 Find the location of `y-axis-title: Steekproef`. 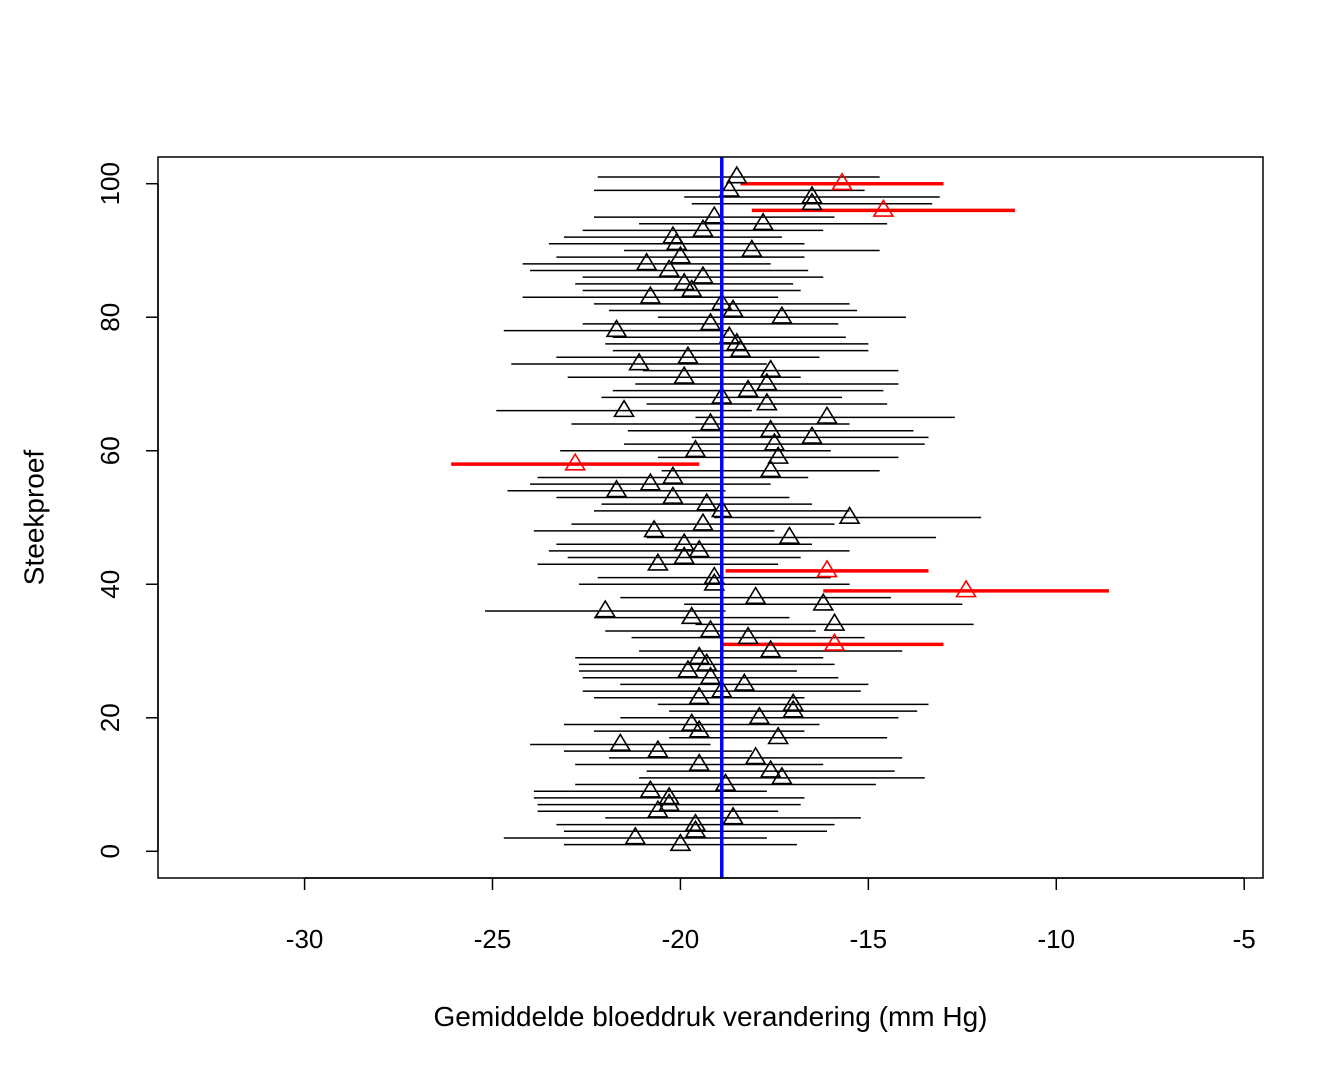

y-axis-title: Steekproef is located at coordinates (34, 518).